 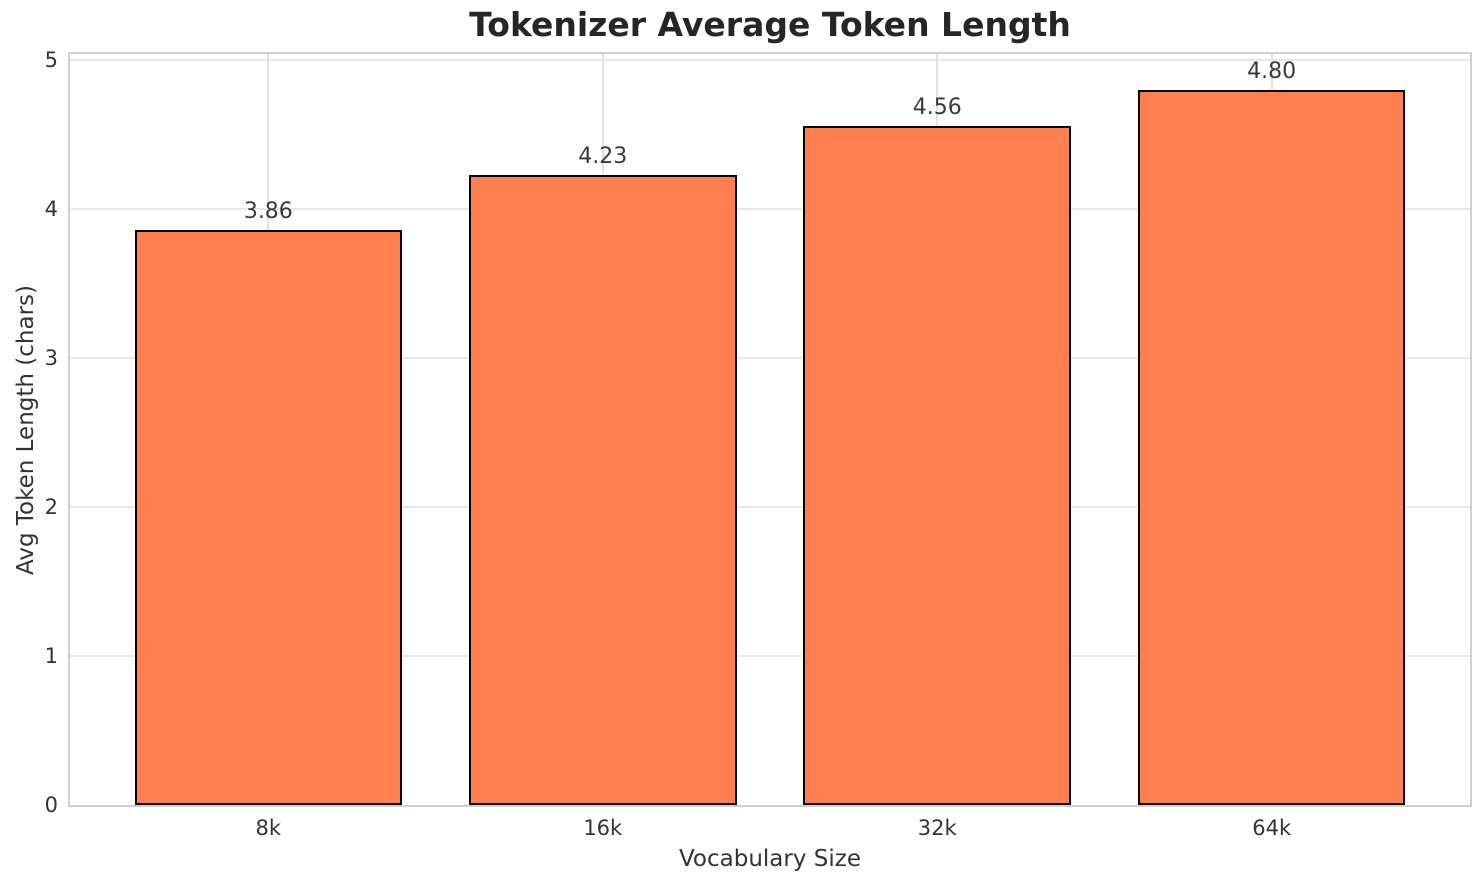 I want to click on x-tick-label-64k: 64k, so click(x=1272, y=828).